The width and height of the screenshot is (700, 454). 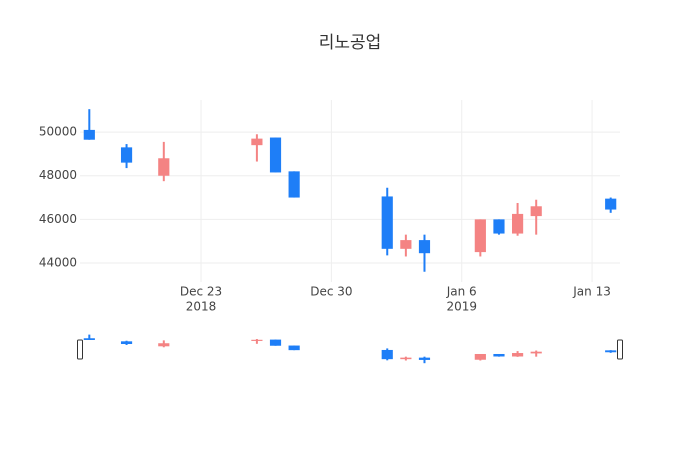 What do you see at coordinates (350, 43) in the screenshot?
I see `chart-title: 리노공업` at bounding box center [350, 43].